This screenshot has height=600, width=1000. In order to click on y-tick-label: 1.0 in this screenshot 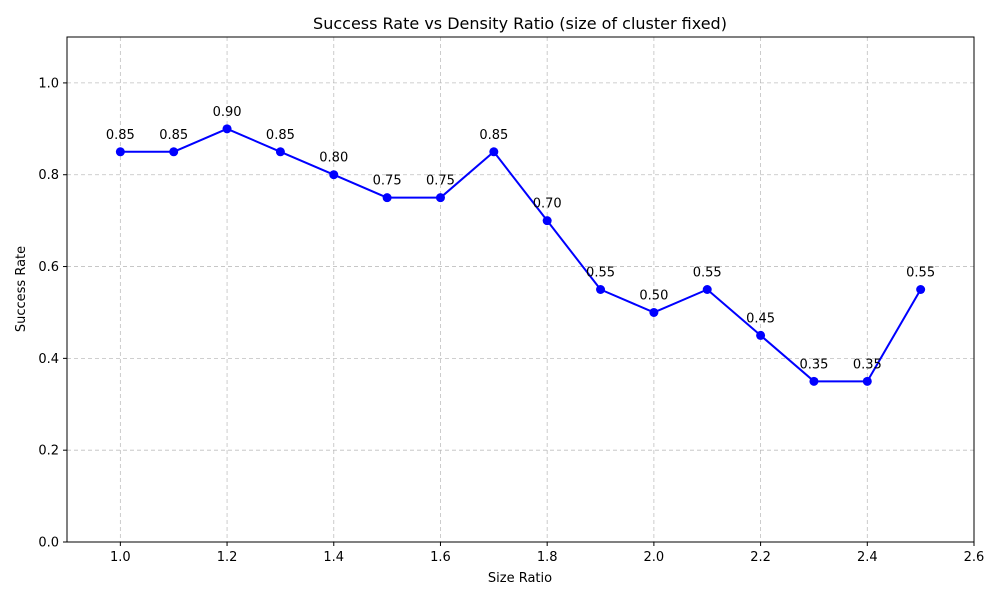, I will do `click(48, 83)`.